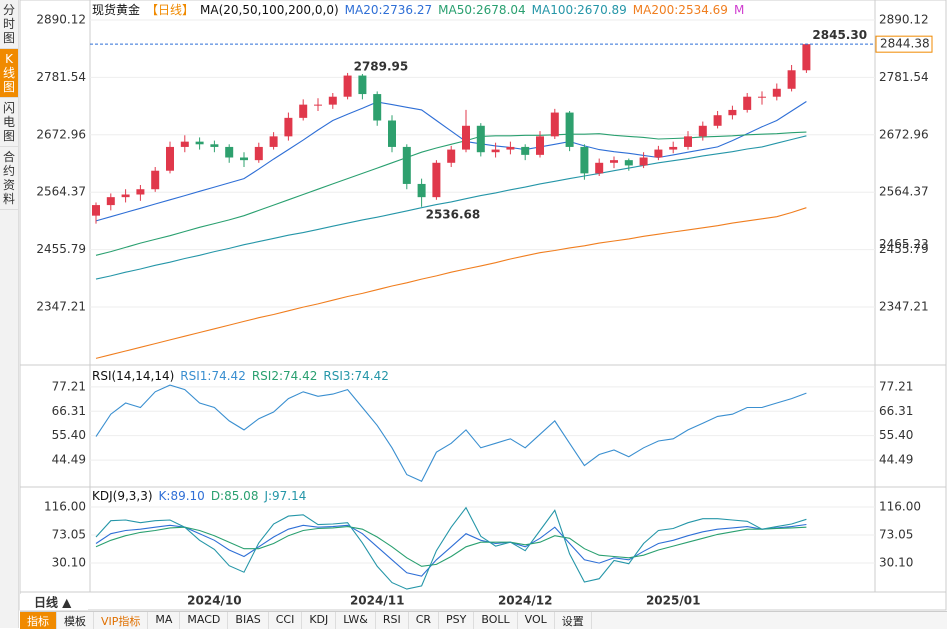 This screenshot has width=947, height=629. Describe the element at coordinates (9, 178) in the screenshot. I see `side-tab: 合约资料` at that location.